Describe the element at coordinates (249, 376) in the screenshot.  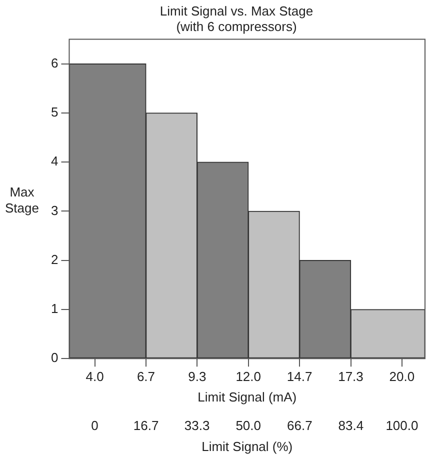
I see `x-tick-label: 12.0` at that location.